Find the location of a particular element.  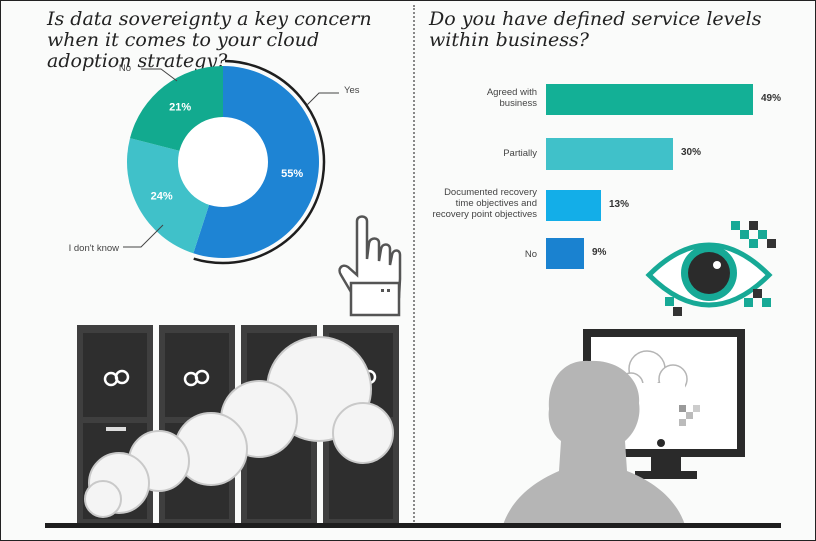

bar-value-label: 30% is located at coordinates (691, 152).